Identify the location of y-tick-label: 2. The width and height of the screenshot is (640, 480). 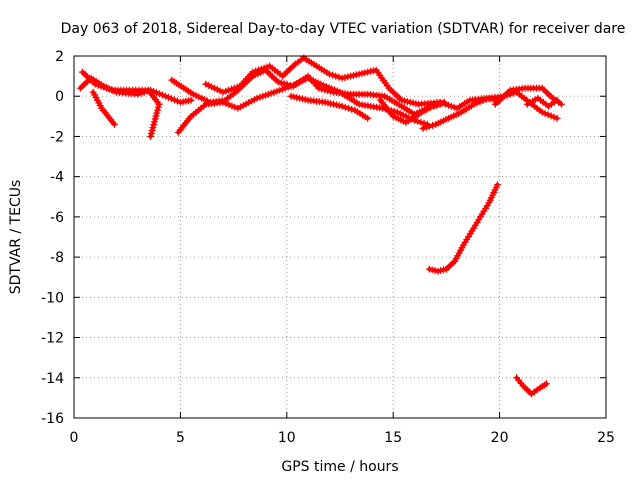
(59, 57).